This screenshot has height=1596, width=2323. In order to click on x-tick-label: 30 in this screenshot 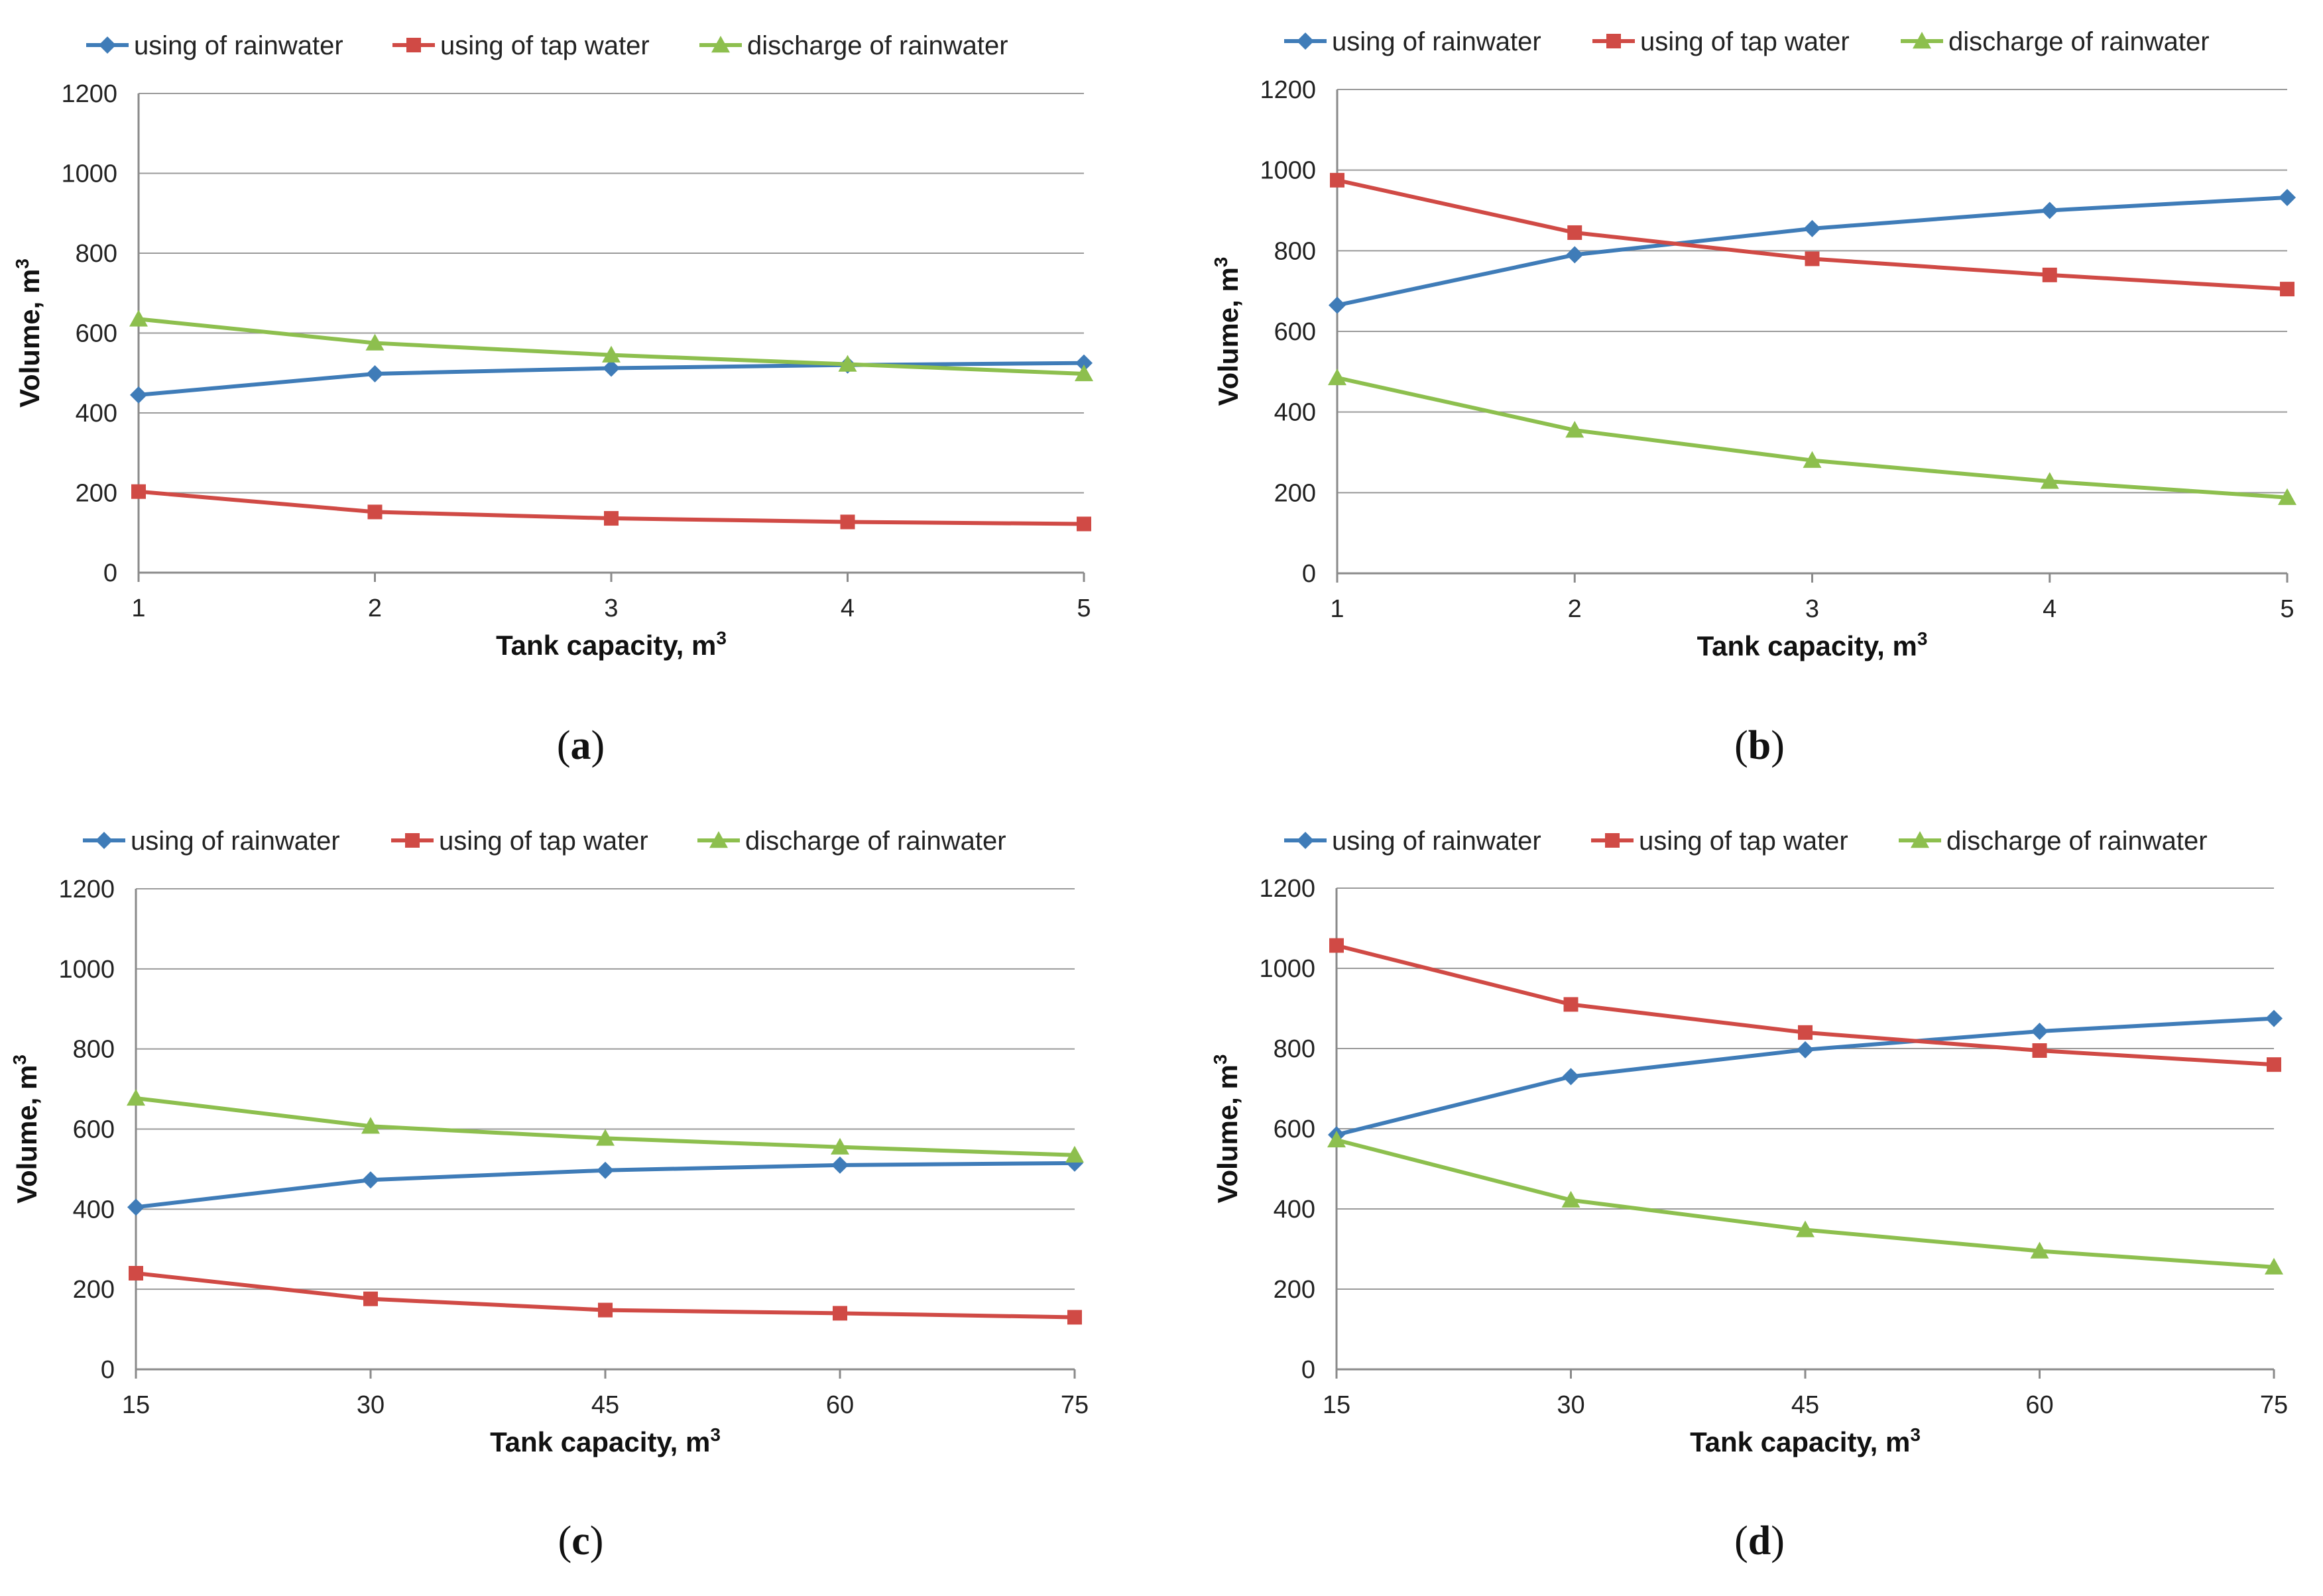, I will do `click(371, 1405)`.